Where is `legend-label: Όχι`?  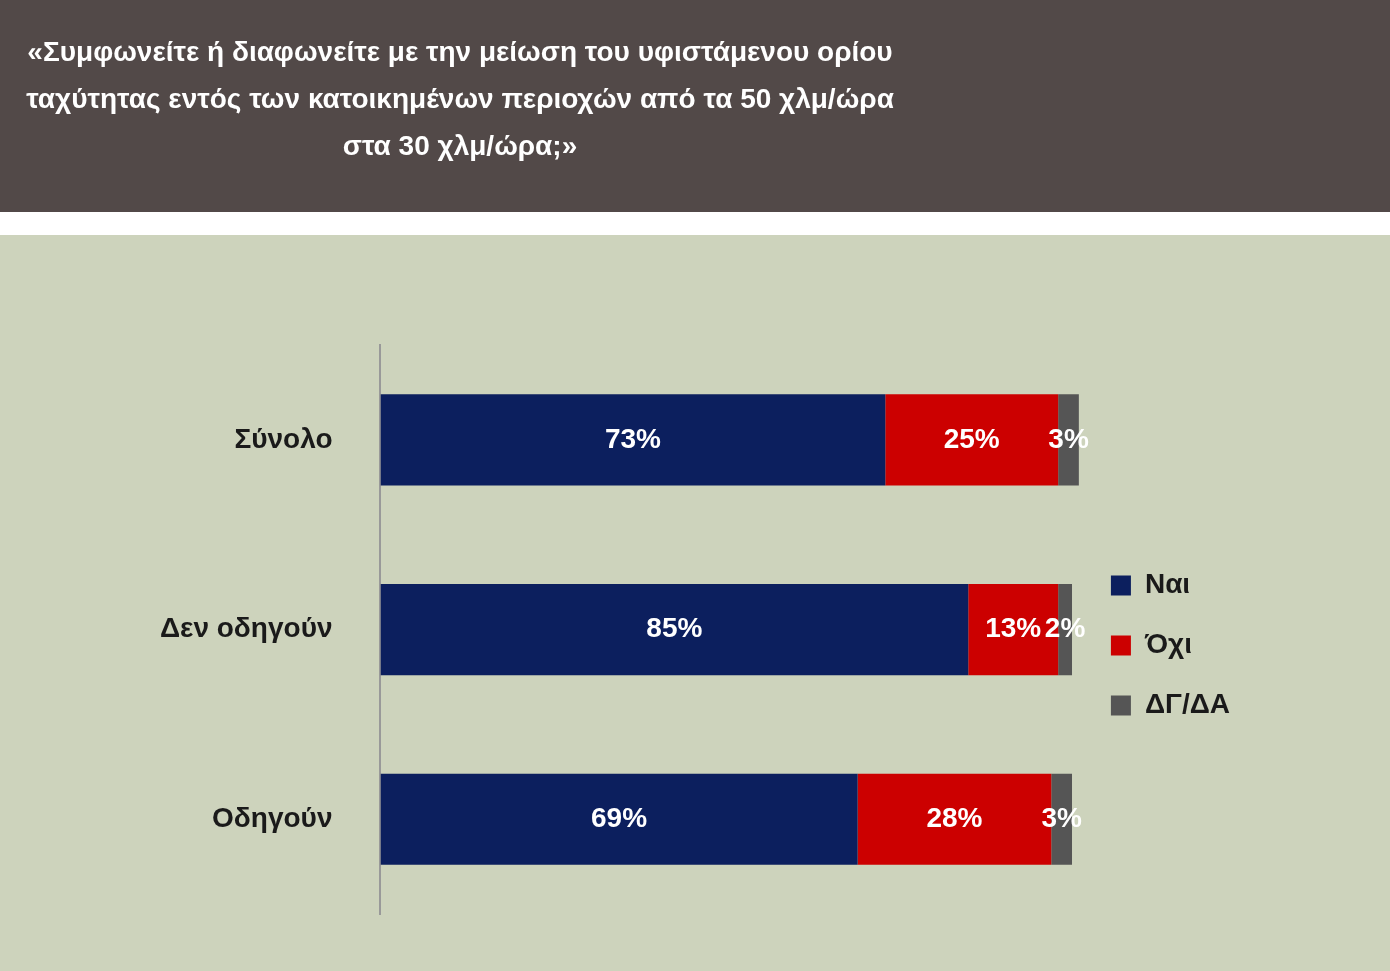 legend-label: Όχι is located at coordinates (1167, 644).